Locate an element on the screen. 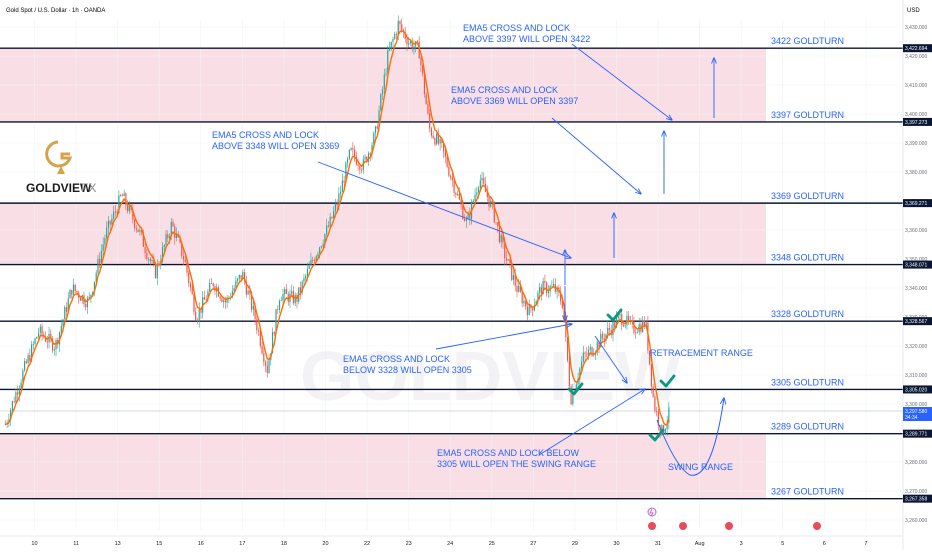  time-tick-label: 24 is located at coordinates (450, 544).